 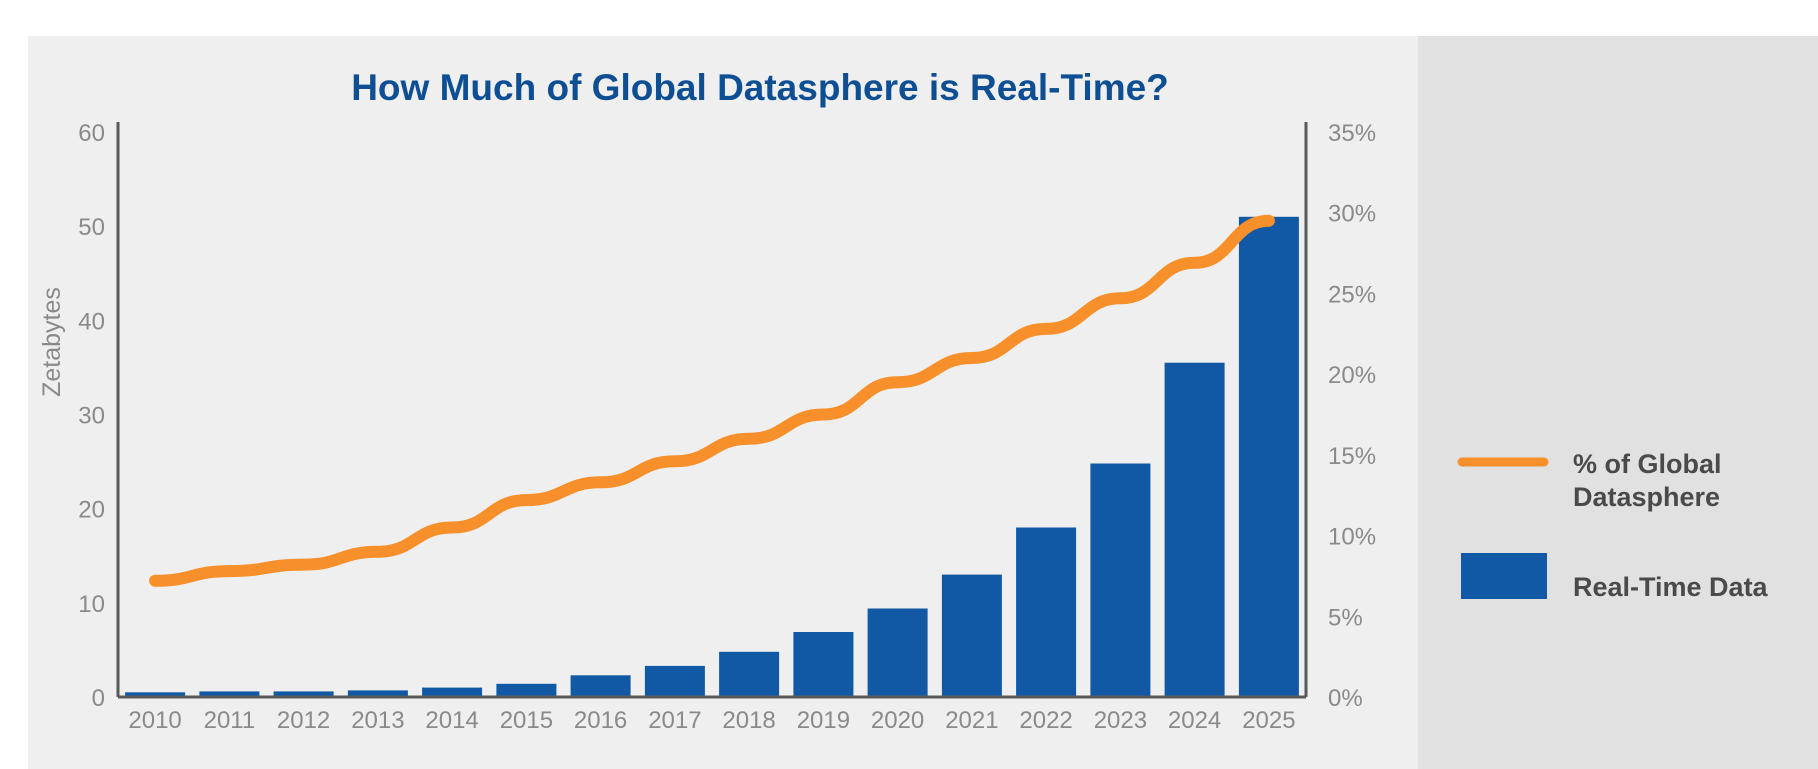 What do you see at coordinates (1268, 720) in the screenshot?
I see `x-tick-label-2025: 2025` at bounding box center [1268, 720].